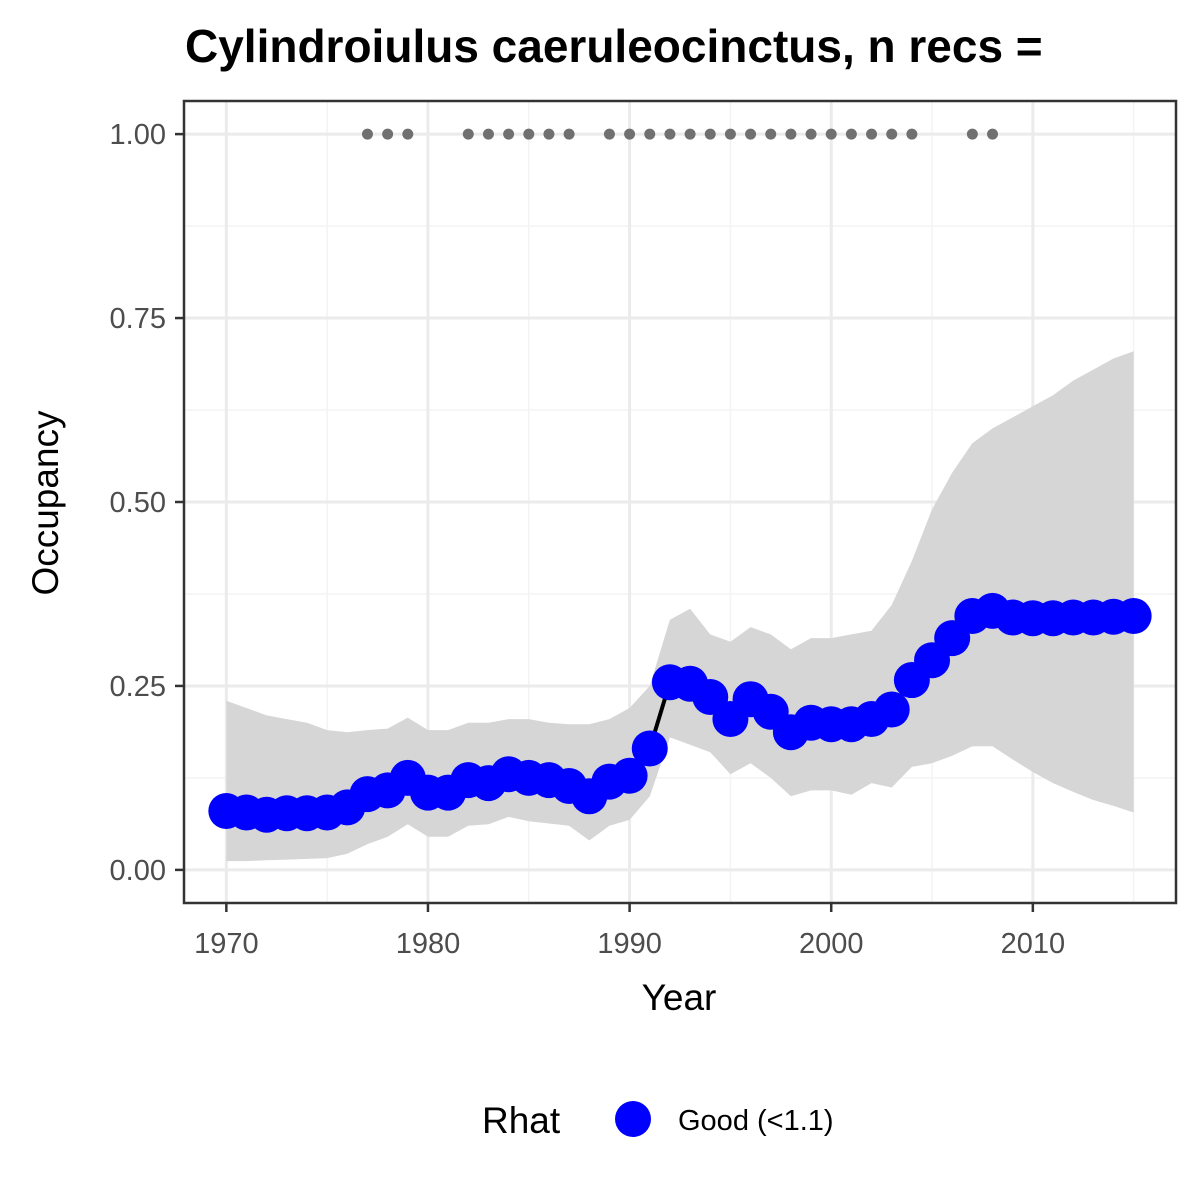  What do you see at coordinates (226, 944) in the screenshot?
I see `x-tick-label: 1970` at bounding box center [226, 944].